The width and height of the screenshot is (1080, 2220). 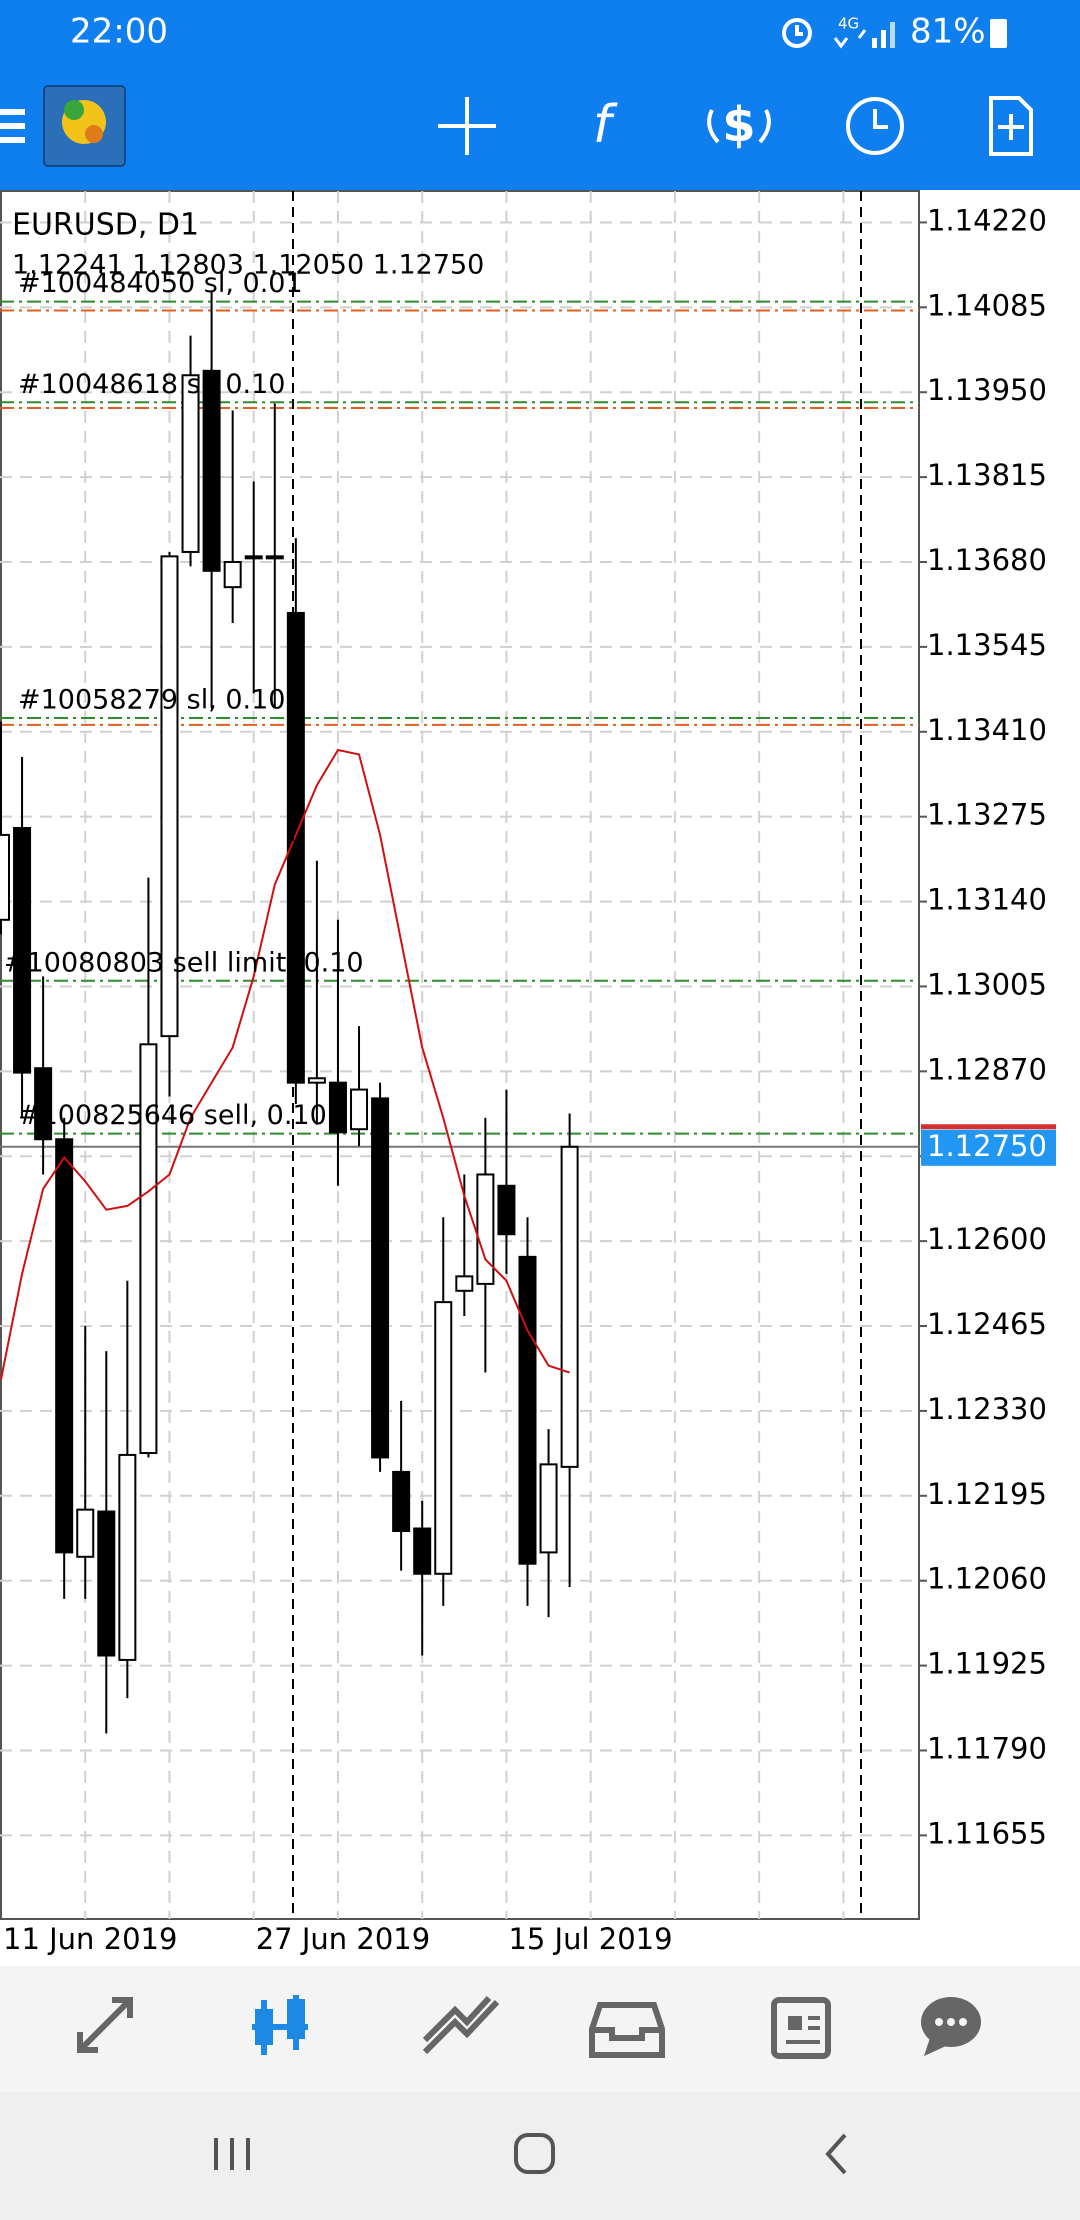 What do you see at coordinates (987, 1748) in the screenshot?
I see `y-tick-label: 1.11790` at bounding box center [987, 1748].